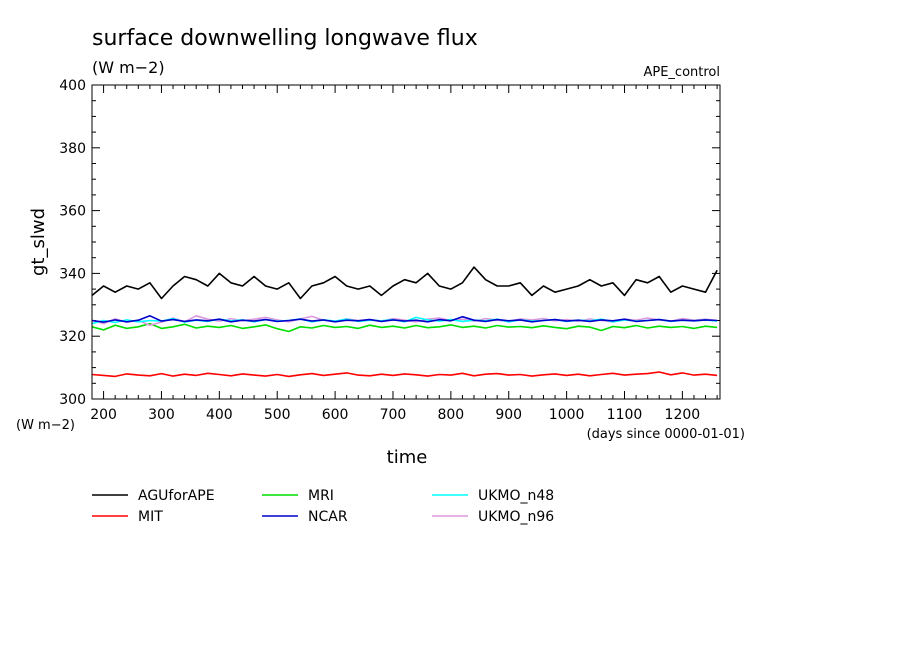 The width and height of the screenshot is (904, 654). Describe the element at coordinates (404, 374) in the screenshot. I see `series-line-mit` at that location.